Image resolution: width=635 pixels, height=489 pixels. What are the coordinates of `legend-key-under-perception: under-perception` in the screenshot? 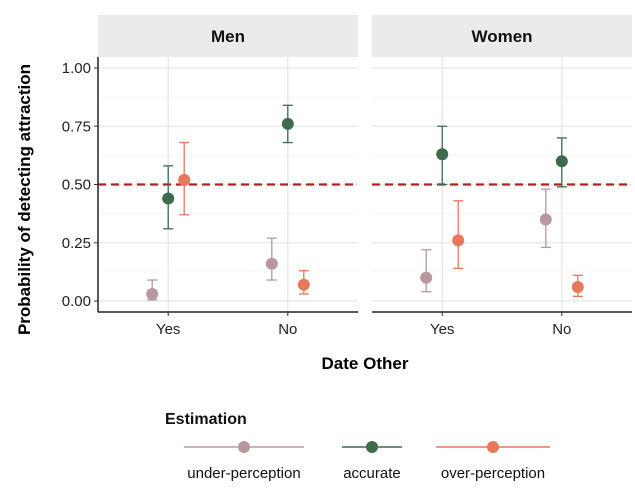 It's located at (244, 461).